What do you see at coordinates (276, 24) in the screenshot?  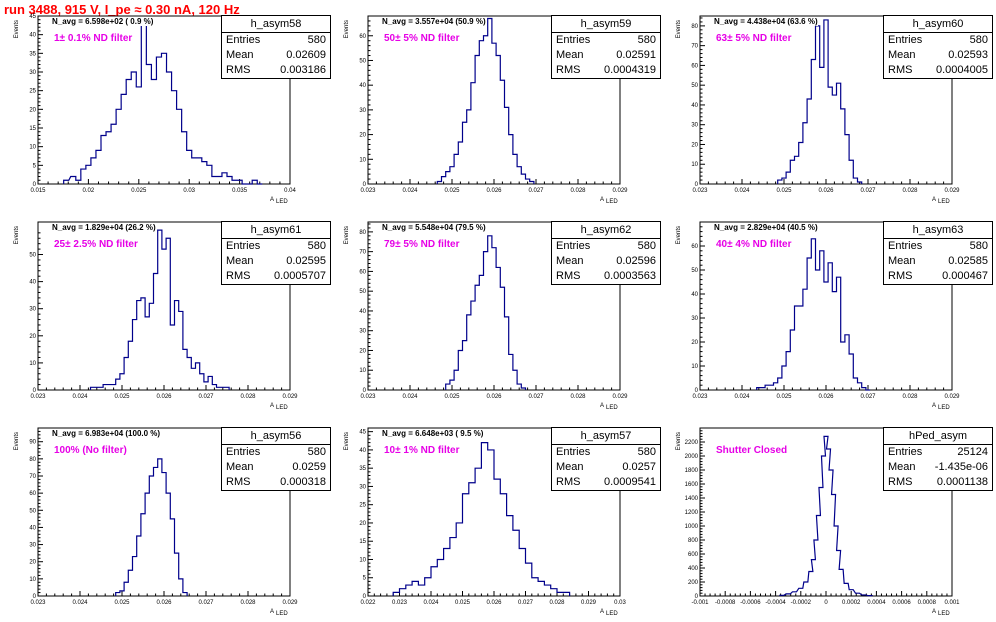 I see `histogram-name: h_asym58` at bounding box center [276, 24].